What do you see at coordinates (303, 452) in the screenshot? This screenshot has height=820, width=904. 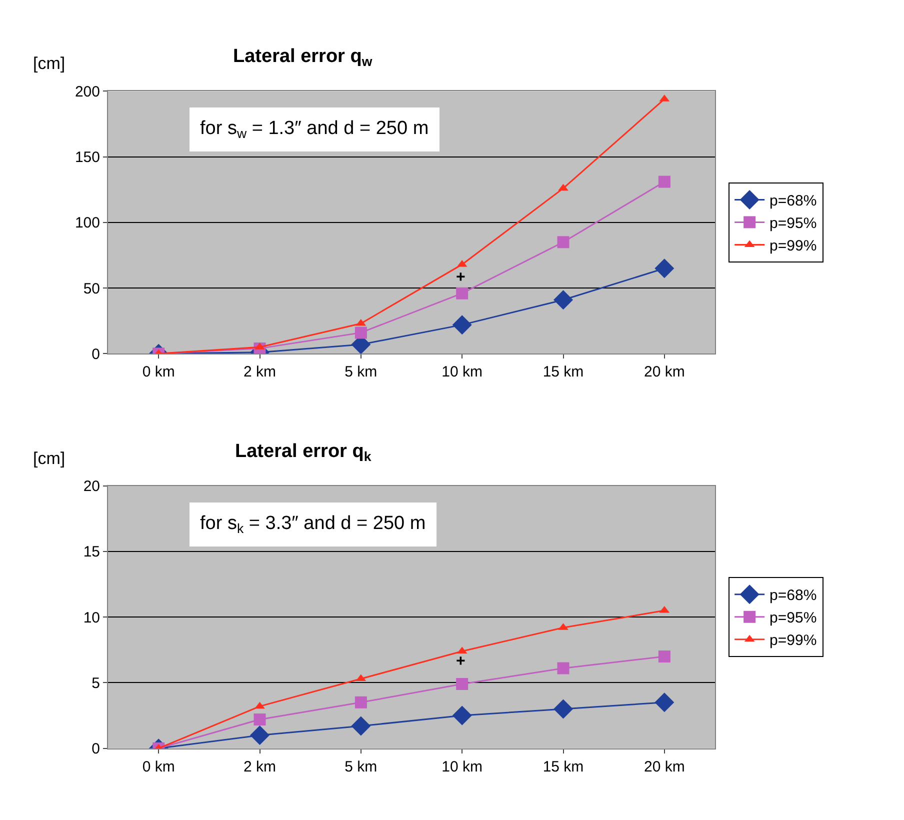 I see `chart-title: Lateral error q$_{k}$` at bounding box center [303, 452].